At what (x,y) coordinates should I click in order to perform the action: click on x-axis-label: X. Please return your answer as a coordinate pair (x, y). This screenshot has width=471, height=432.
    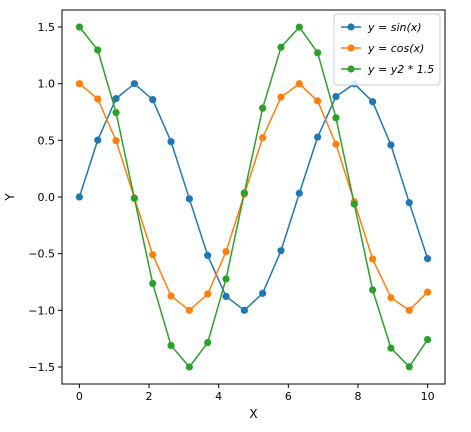
    Looking at the image, I should click on (253, 414).